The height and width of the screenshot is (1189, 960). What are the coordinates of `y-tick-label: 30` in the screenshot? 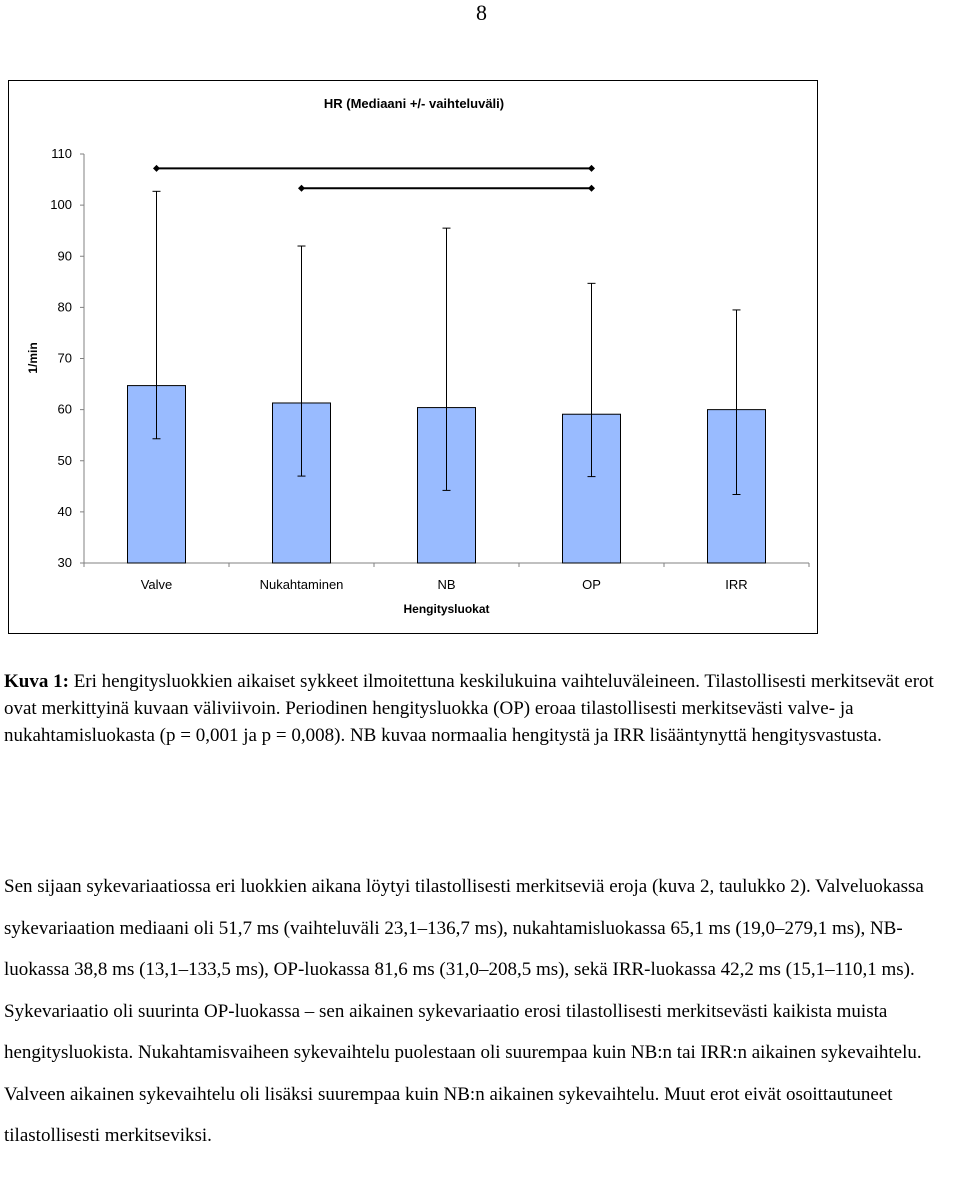 It's located at (65, 562).